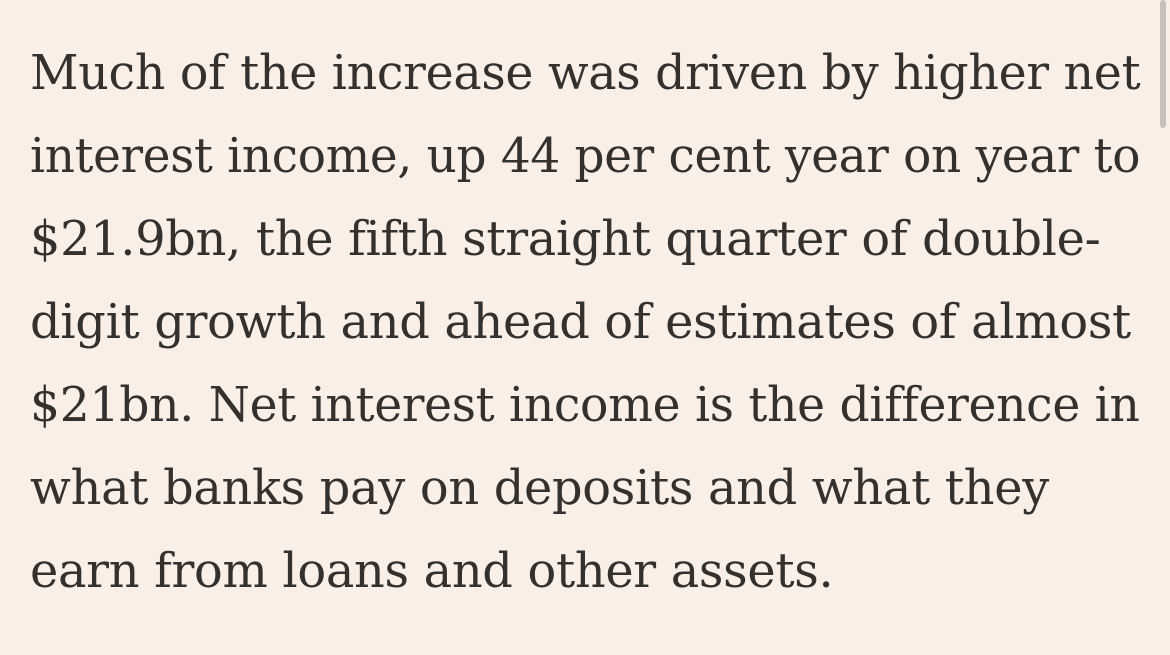 The height and width of the screenshot is (655, 1170). What do you see at coordinates (432, 571) in the screenshot?
I see `paragraph-line: earn from loans and other assets.` at bounding box center [432, 571].